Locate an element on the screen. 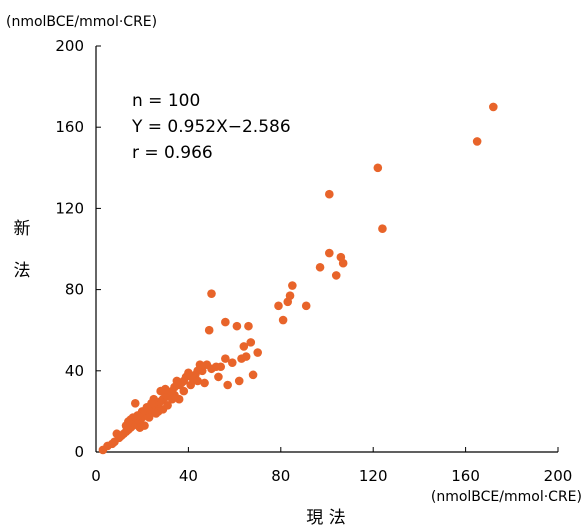 The height and width of the screenshot is (531, 588). x-tick-label: 200 is located at coordinates (558, 476).